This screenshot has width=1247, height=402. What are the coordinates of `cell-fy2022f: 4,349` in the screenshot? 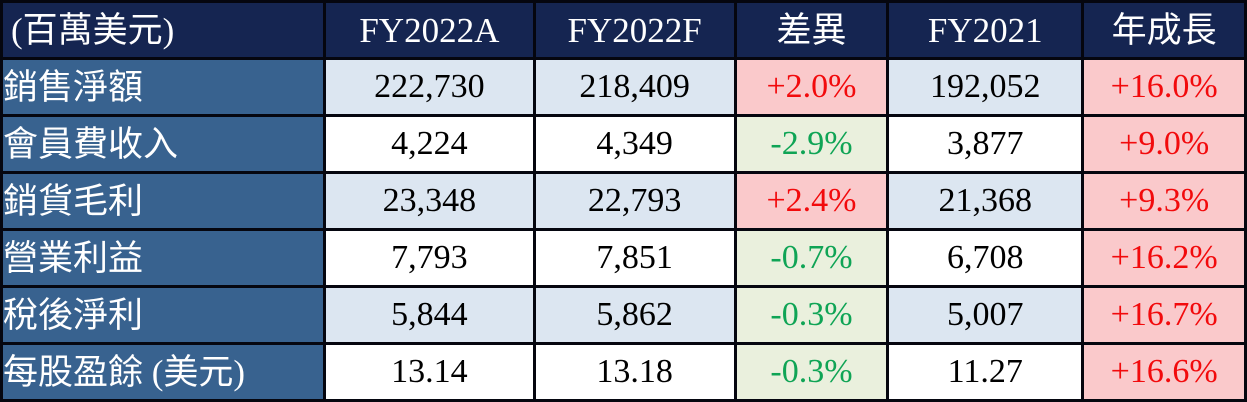 It's located at (634, 144).